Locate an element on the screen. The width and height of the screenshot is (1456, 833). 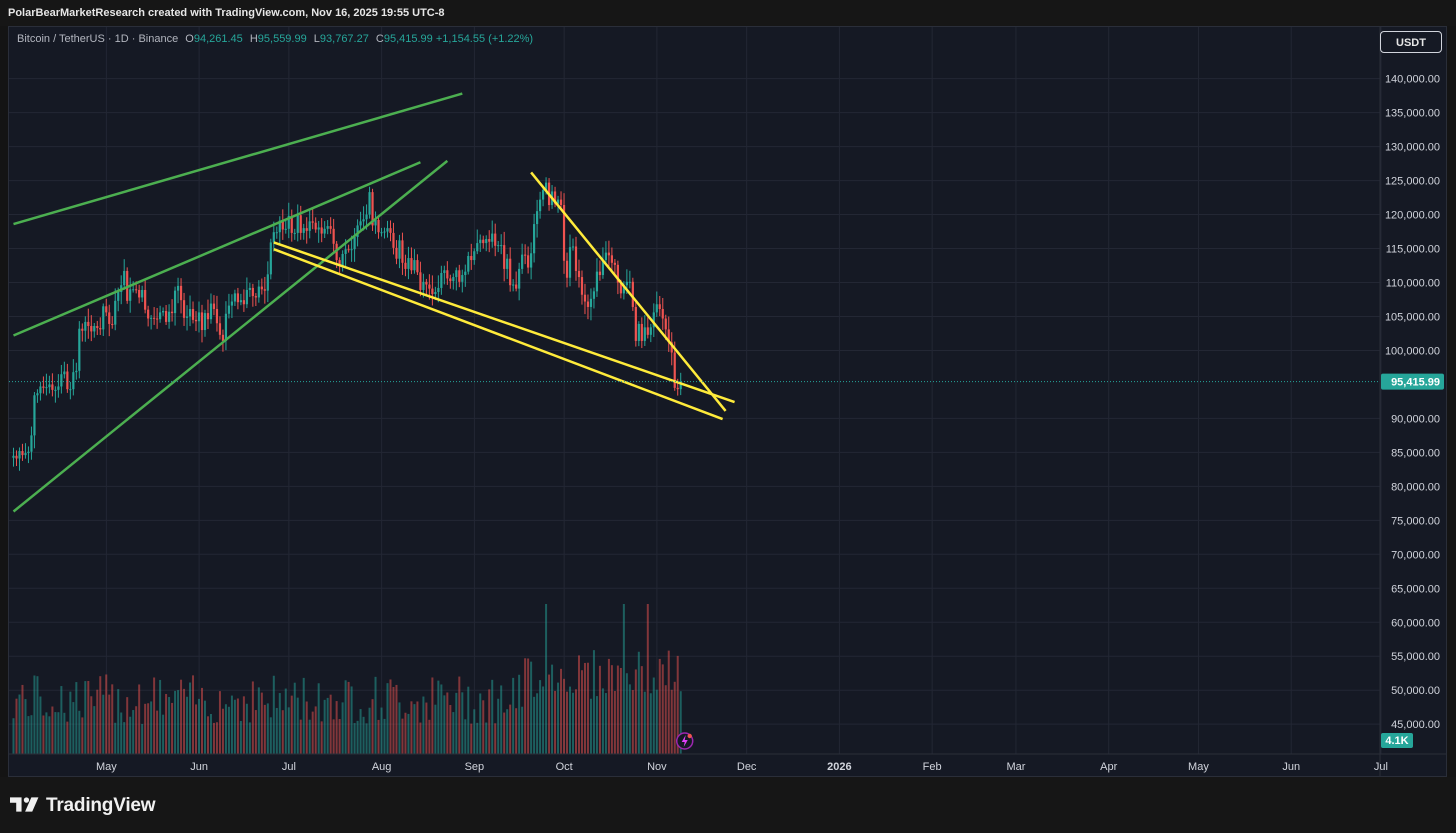
price-tick-label: 75,000.00 is located at coordinates (1415, 521).